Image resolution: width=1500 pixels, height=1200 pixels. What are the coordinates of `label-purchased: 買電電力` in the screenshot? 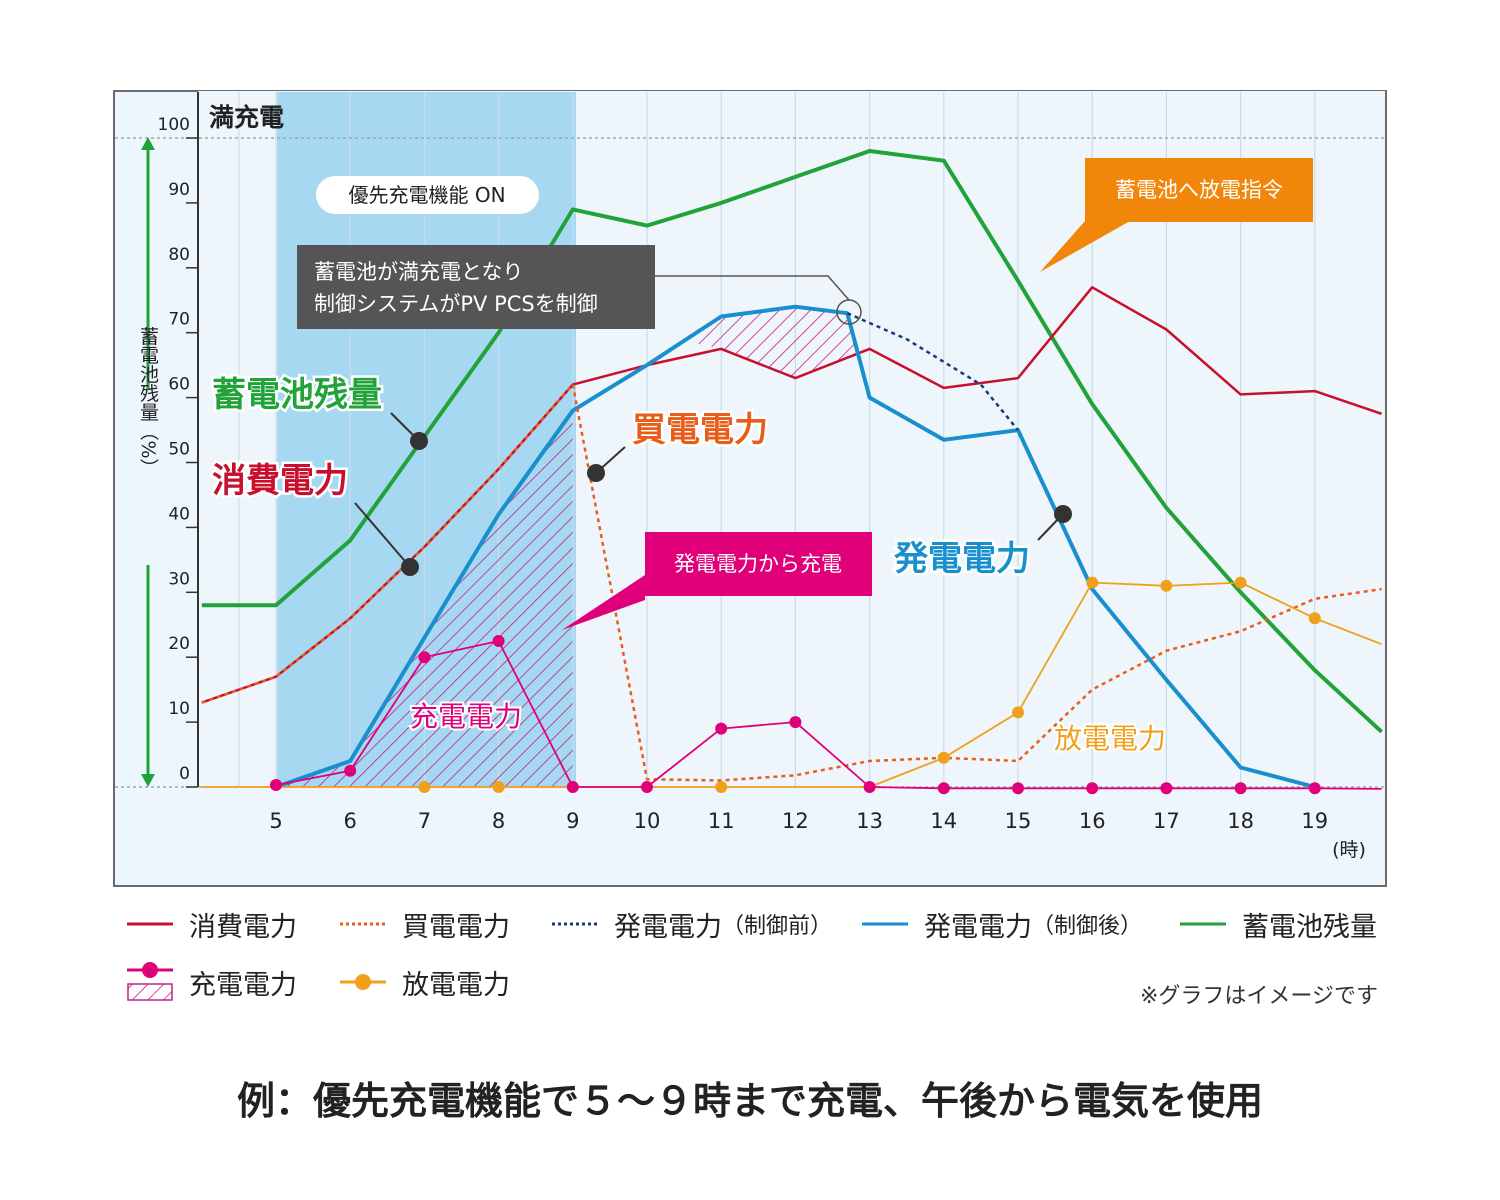 It's located at (700, 430).